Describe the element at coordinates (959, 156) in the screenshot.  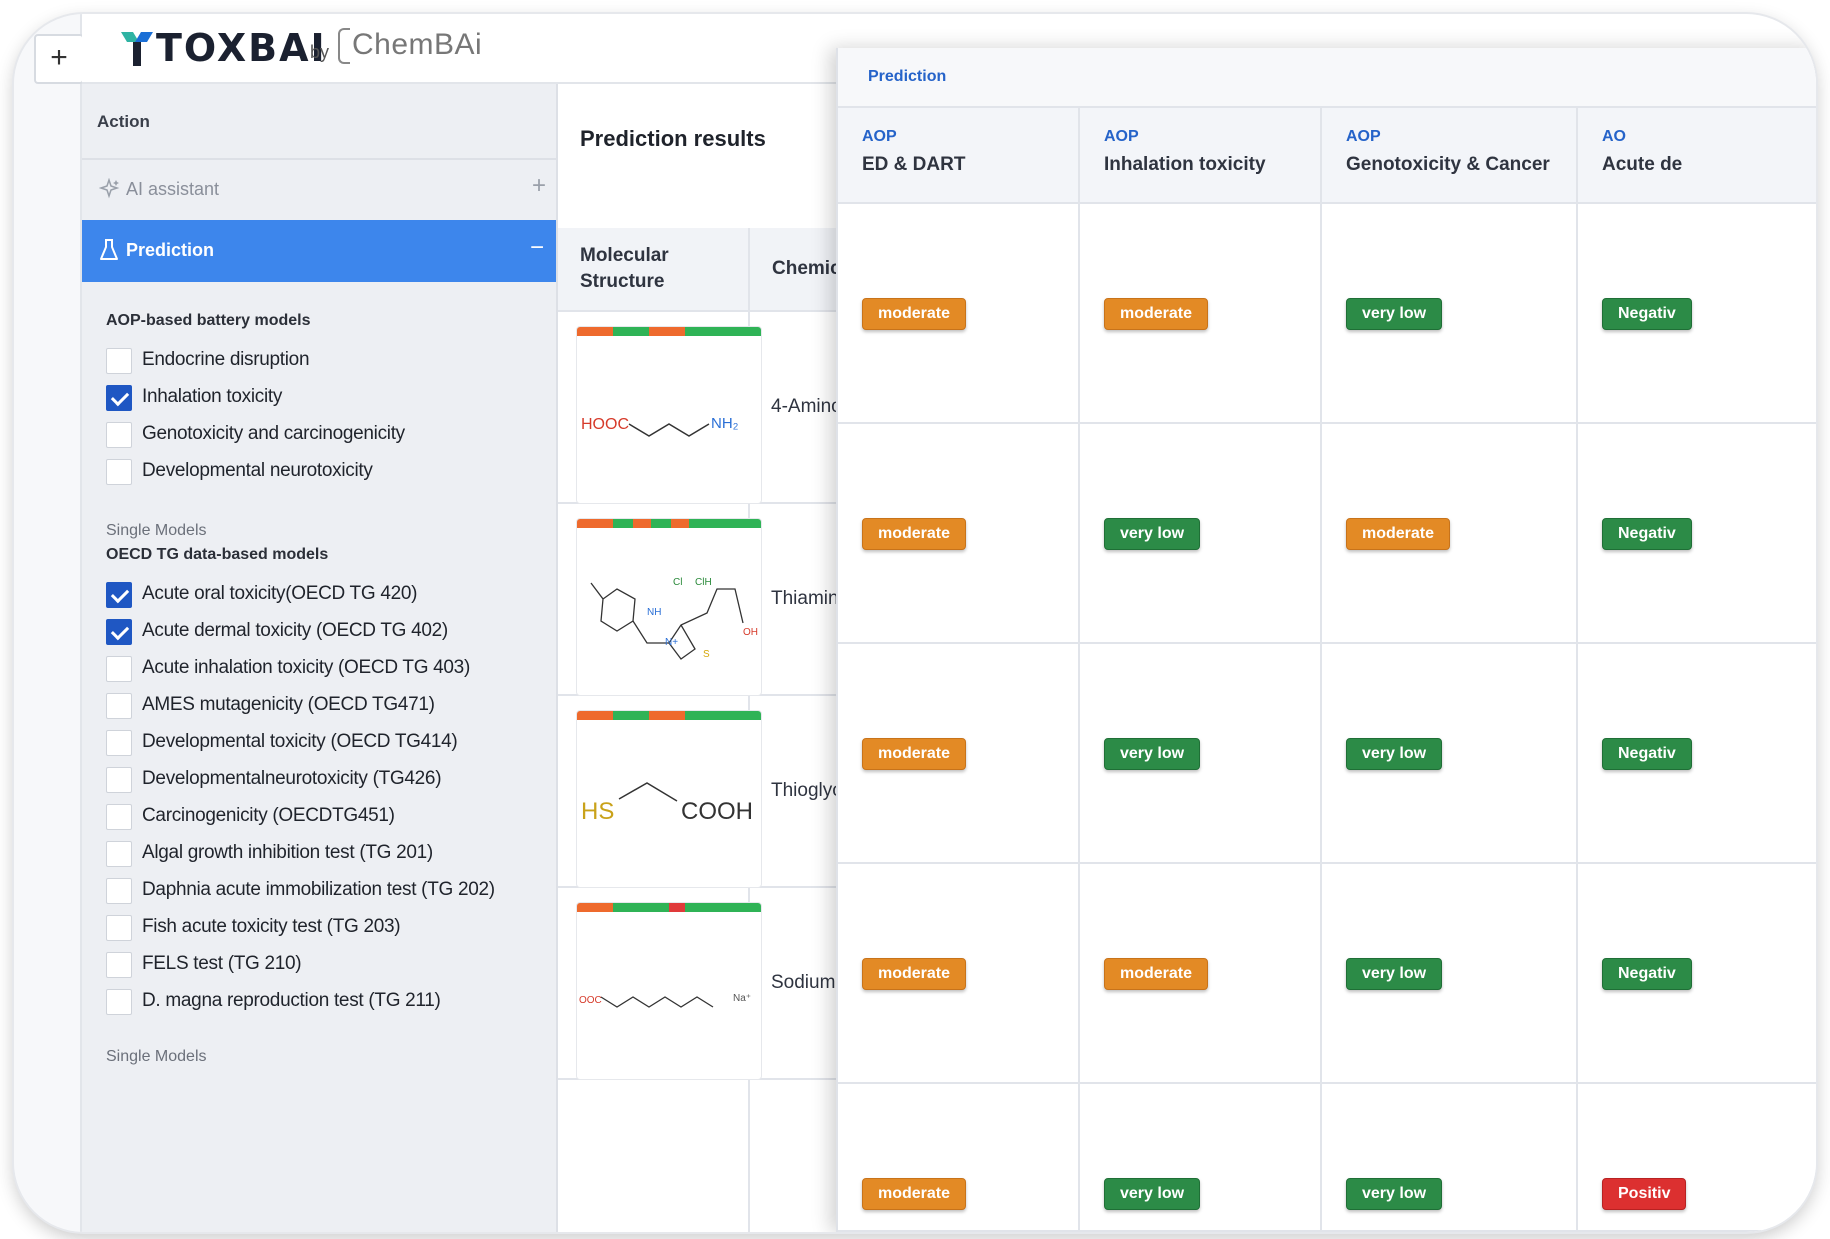
I see `column-header-ed-dart: AOP ED & DART` at that location.